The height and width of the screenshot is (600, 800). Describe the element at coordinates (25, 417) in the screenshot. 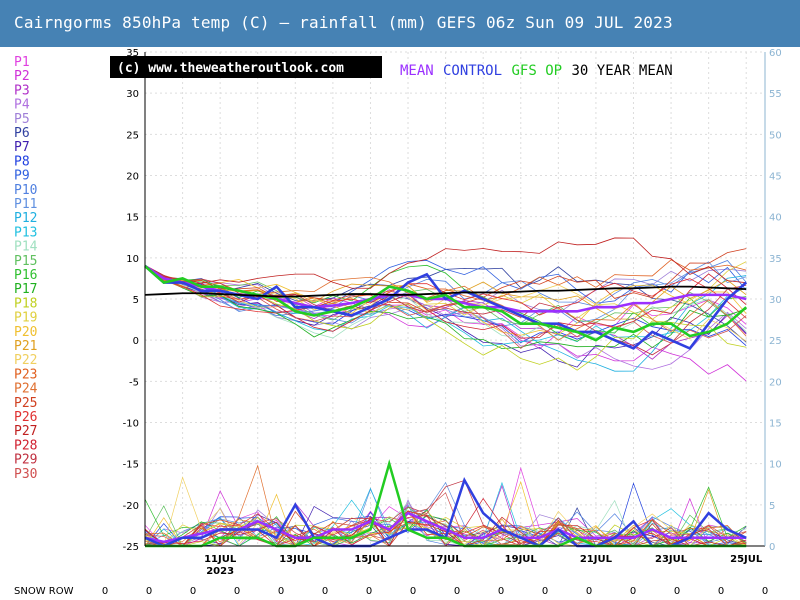

I see `member-legend-item: P26` at that location.